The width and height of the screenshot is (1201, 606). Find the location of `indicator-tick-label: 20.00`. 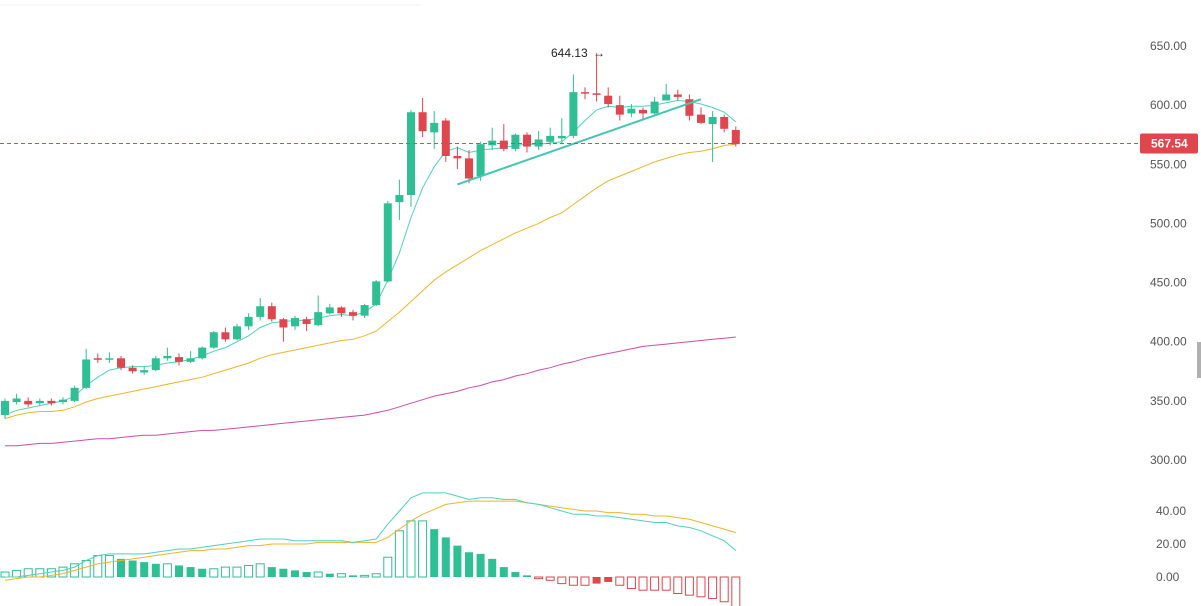

indicator-tick-label: 20.00 is located at coordinates (1171, 544).